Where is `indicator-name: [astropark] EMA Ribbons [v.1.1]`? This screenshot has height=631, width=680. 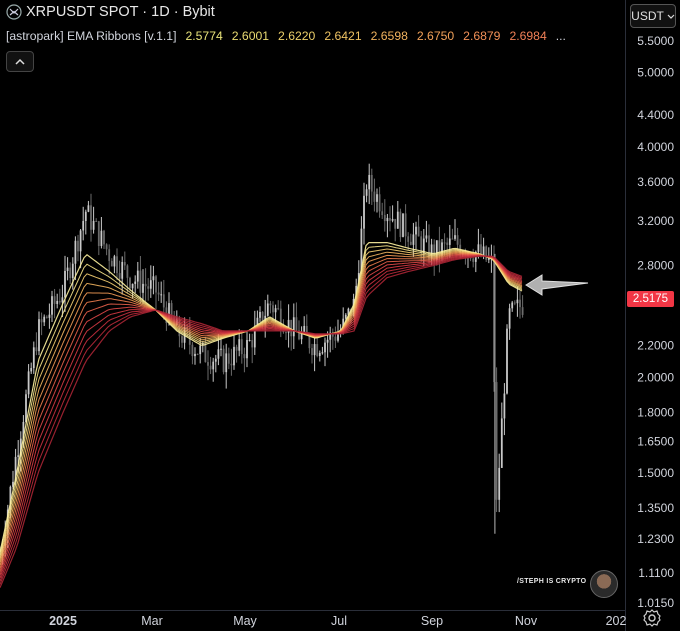 indicator-name: [astropark] EMA Ribbons [v.1.1] is located at coordinates (91, 36).